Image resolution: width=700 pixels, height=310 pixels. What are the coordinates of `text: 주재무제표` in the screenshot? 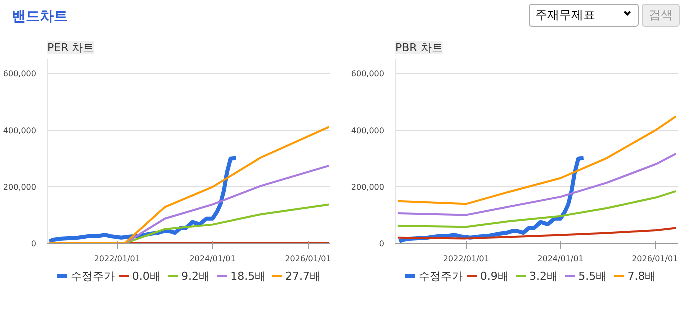 It's located at (583, 16).